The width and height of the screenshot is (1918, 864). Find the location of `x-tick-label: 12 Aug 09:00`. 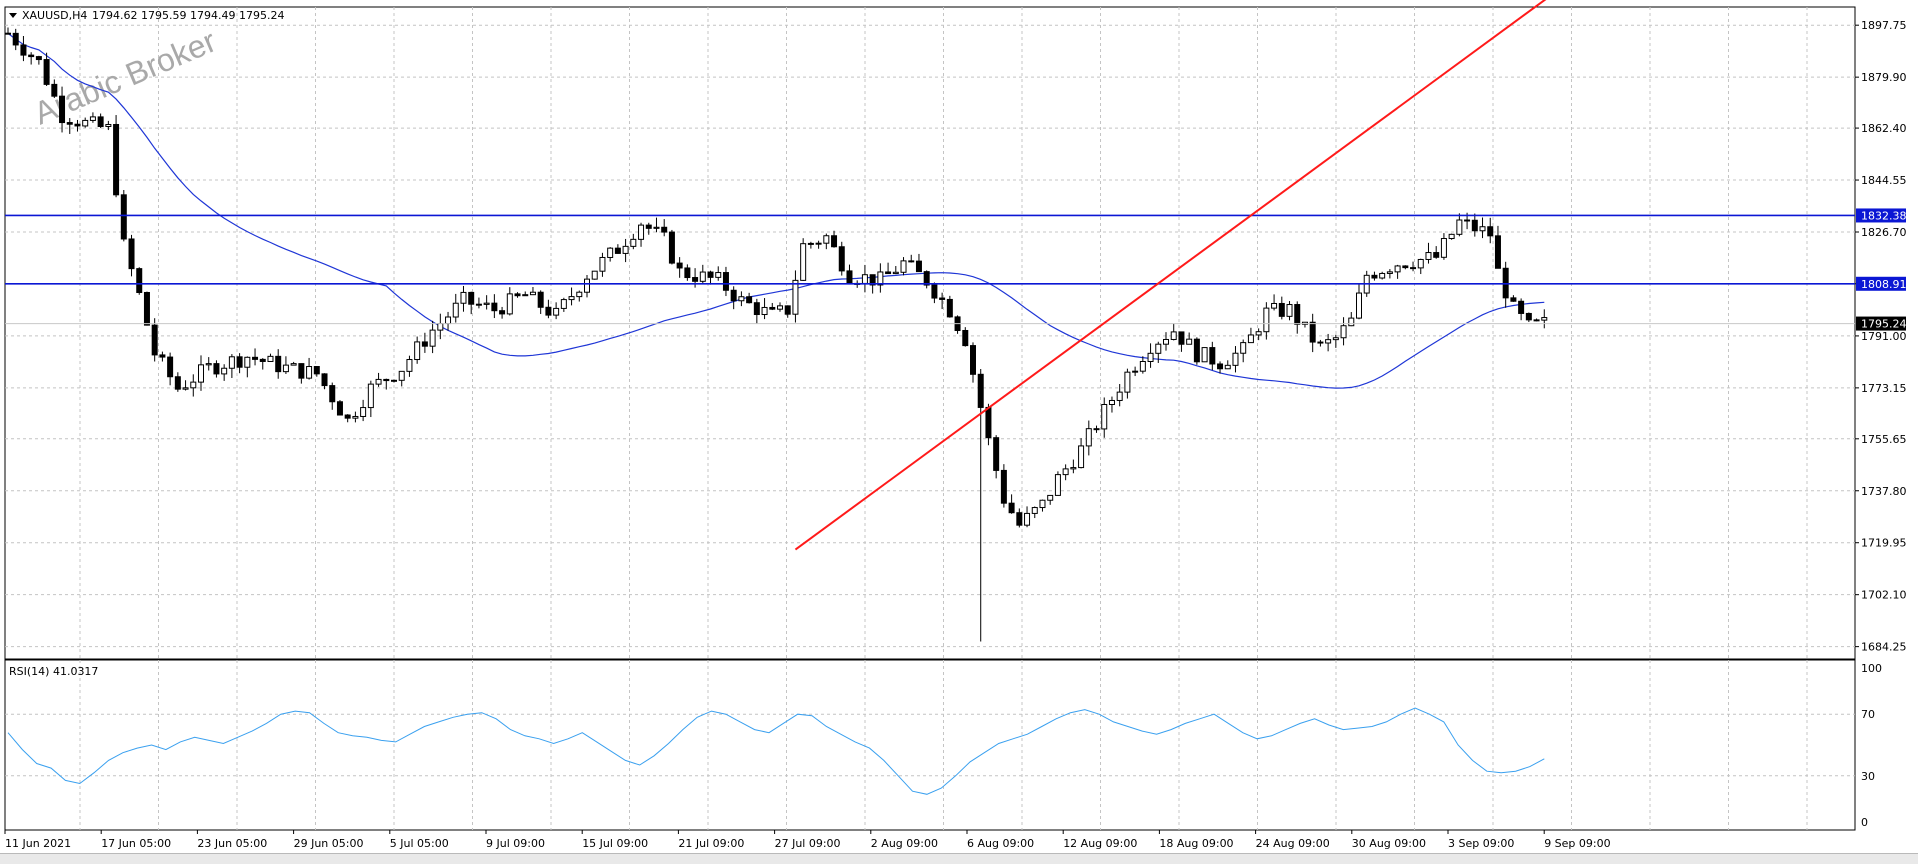

x-tick-label: 12 Aug 09:00 is located at coordinates (1100, 843).